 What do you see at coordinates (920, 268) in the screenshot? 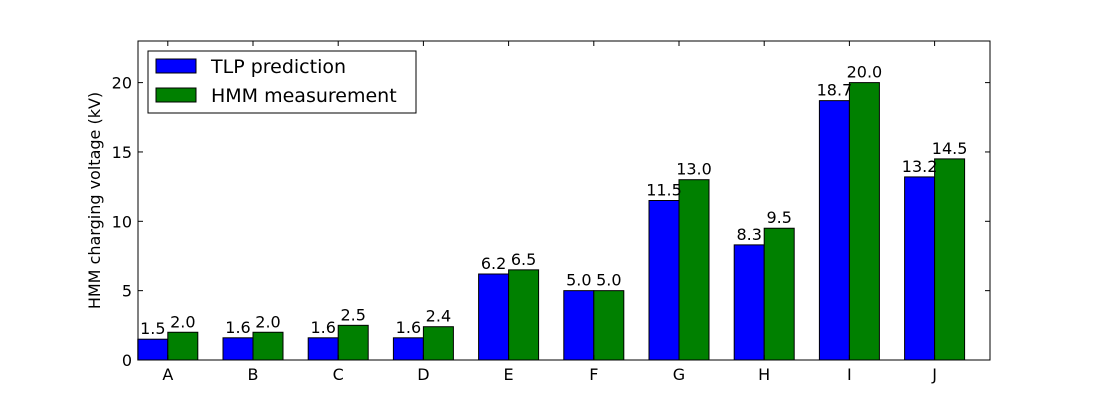
I see `bar-tlp-J` at bounding box center [920, 268].